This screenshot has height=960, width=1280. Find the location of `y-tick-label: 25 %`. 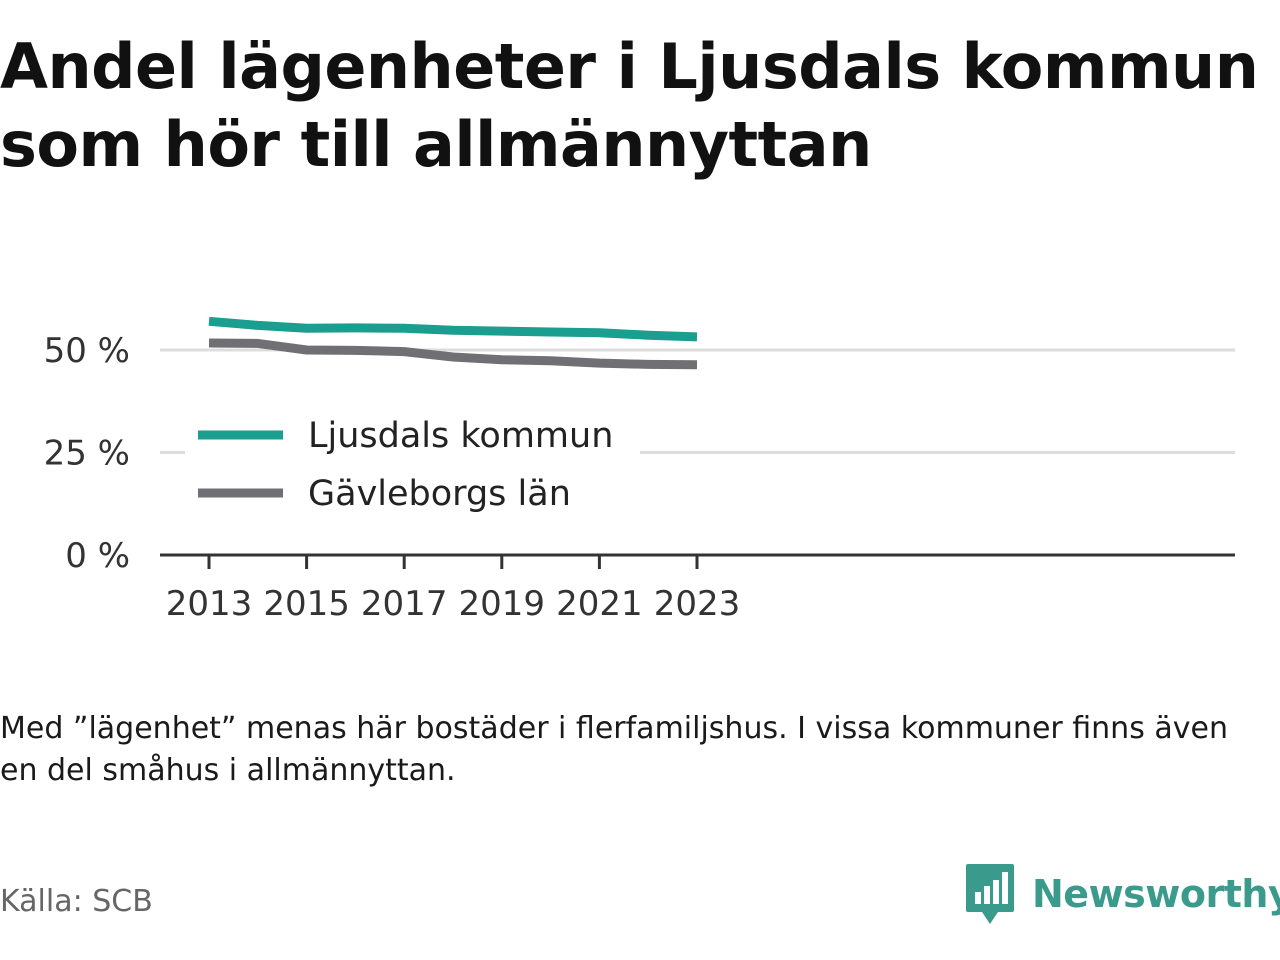

y-tick-label: 25 % is located at coordinates (87, 454).